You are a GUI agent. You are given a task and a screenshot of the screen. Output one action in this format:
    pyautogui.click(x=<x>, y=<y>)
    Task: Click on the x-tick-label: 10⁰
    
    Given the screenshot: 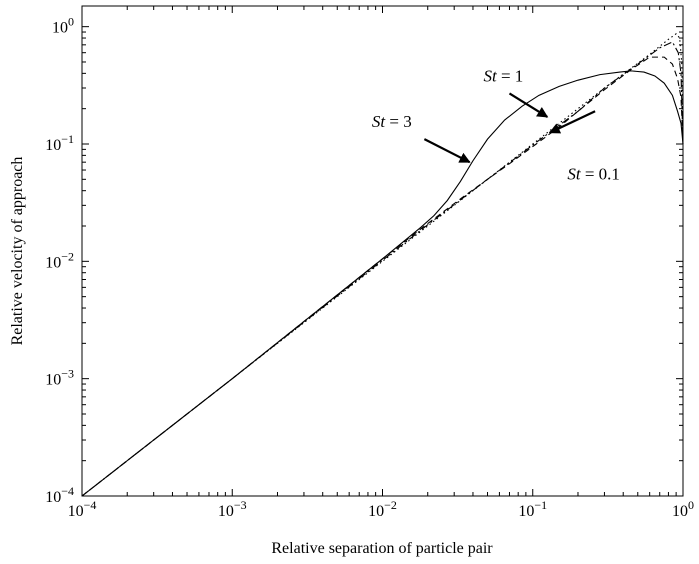 What is the action you would take?
    pyautogui.click(x=683, y=509)
    